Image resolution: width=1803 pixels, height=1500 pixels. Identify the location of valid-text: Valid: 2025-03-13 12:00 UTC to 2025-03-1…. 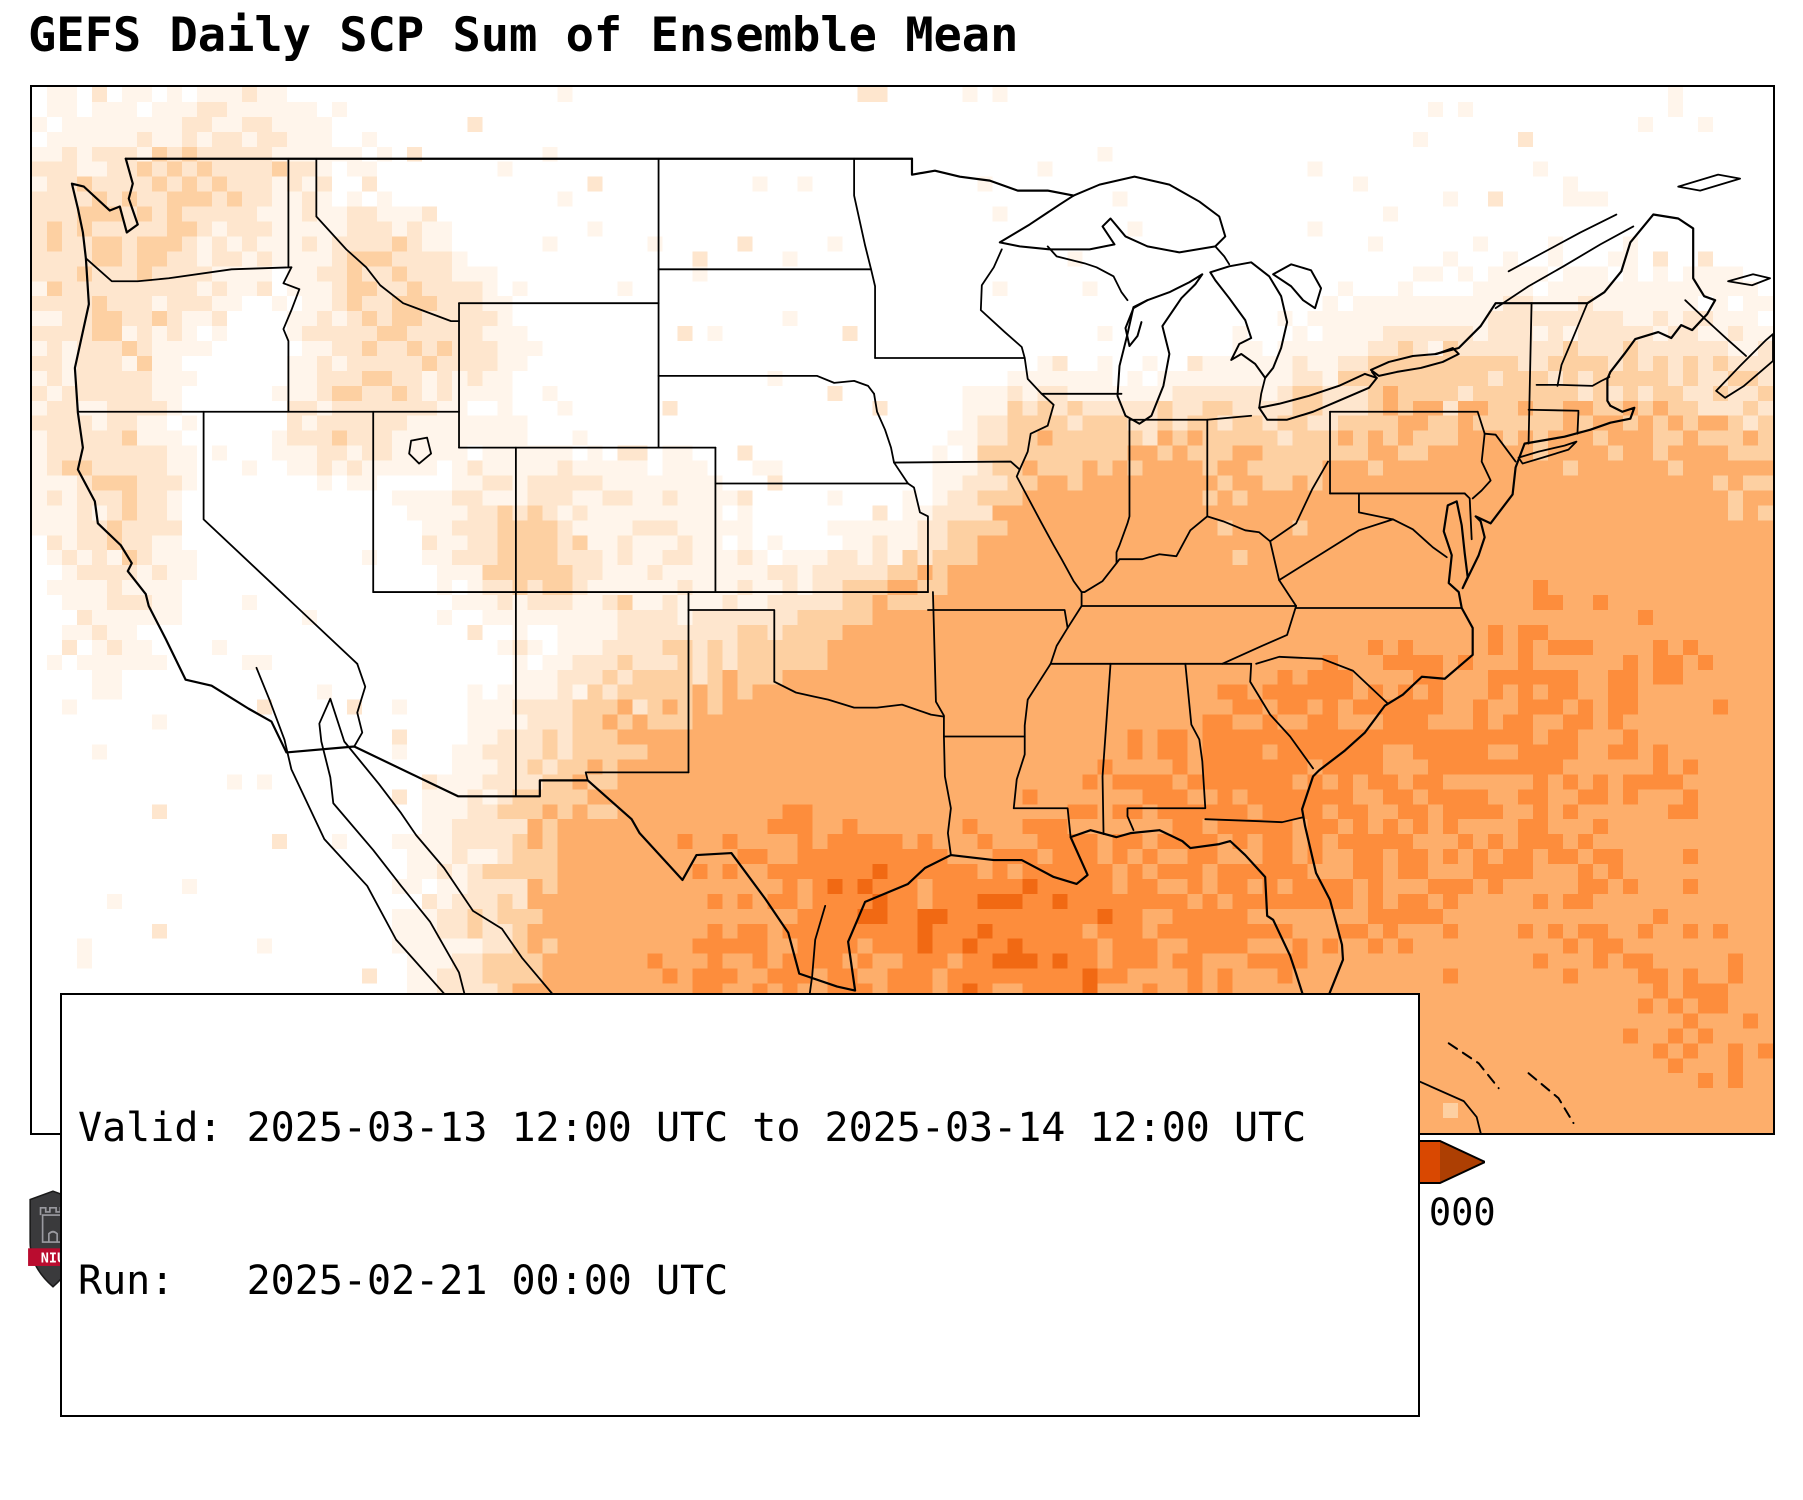
(692, 1128).